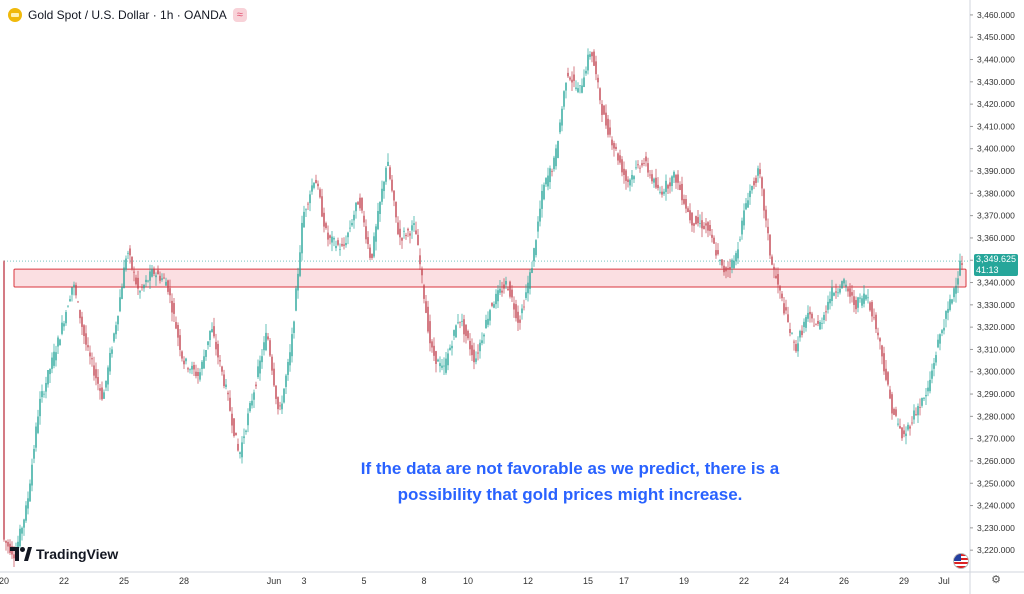  What do you see at coordinates (996, 550) in the screenshot?
I see `y-tick-label: 3,220.000` at bounding box center [996, 550].